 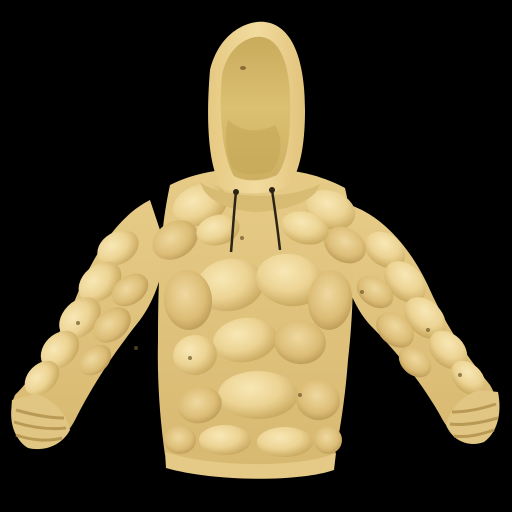 I want to click on left-drawstring, so click(x=233, y=222).